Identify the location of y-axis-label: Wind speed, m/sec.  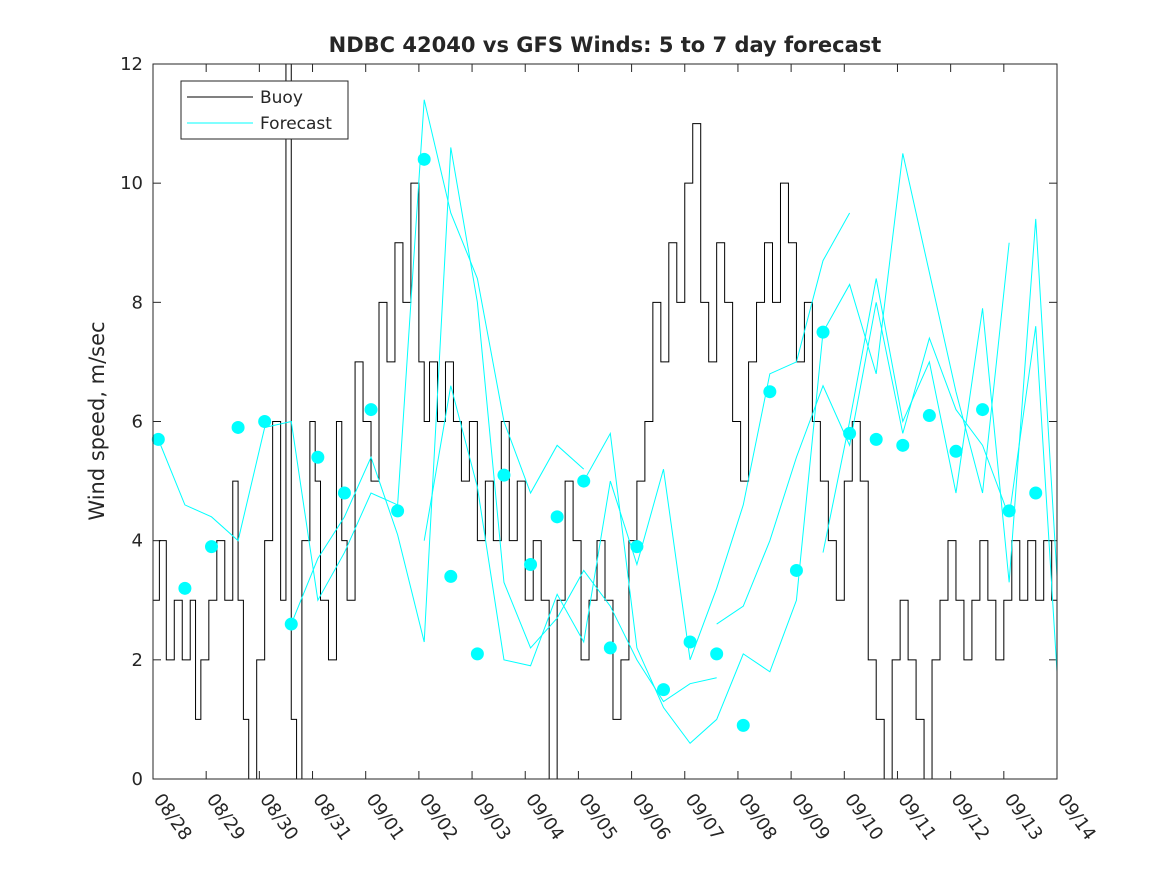
(97, 420).